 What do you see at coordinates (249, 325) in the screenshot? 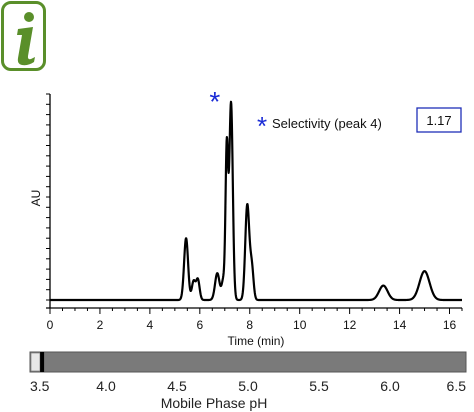
I see `x-tick-label: 8` at bounding box center [249, 325].